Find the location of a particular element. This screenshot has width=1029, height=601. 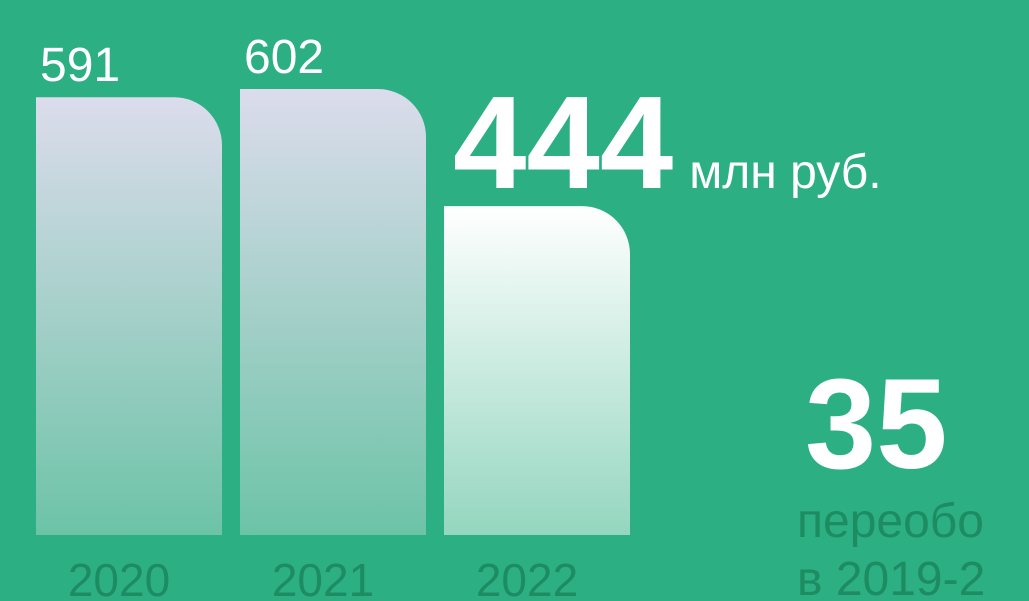

x-tick-label: 2022 is located at coordinates (527, 577).